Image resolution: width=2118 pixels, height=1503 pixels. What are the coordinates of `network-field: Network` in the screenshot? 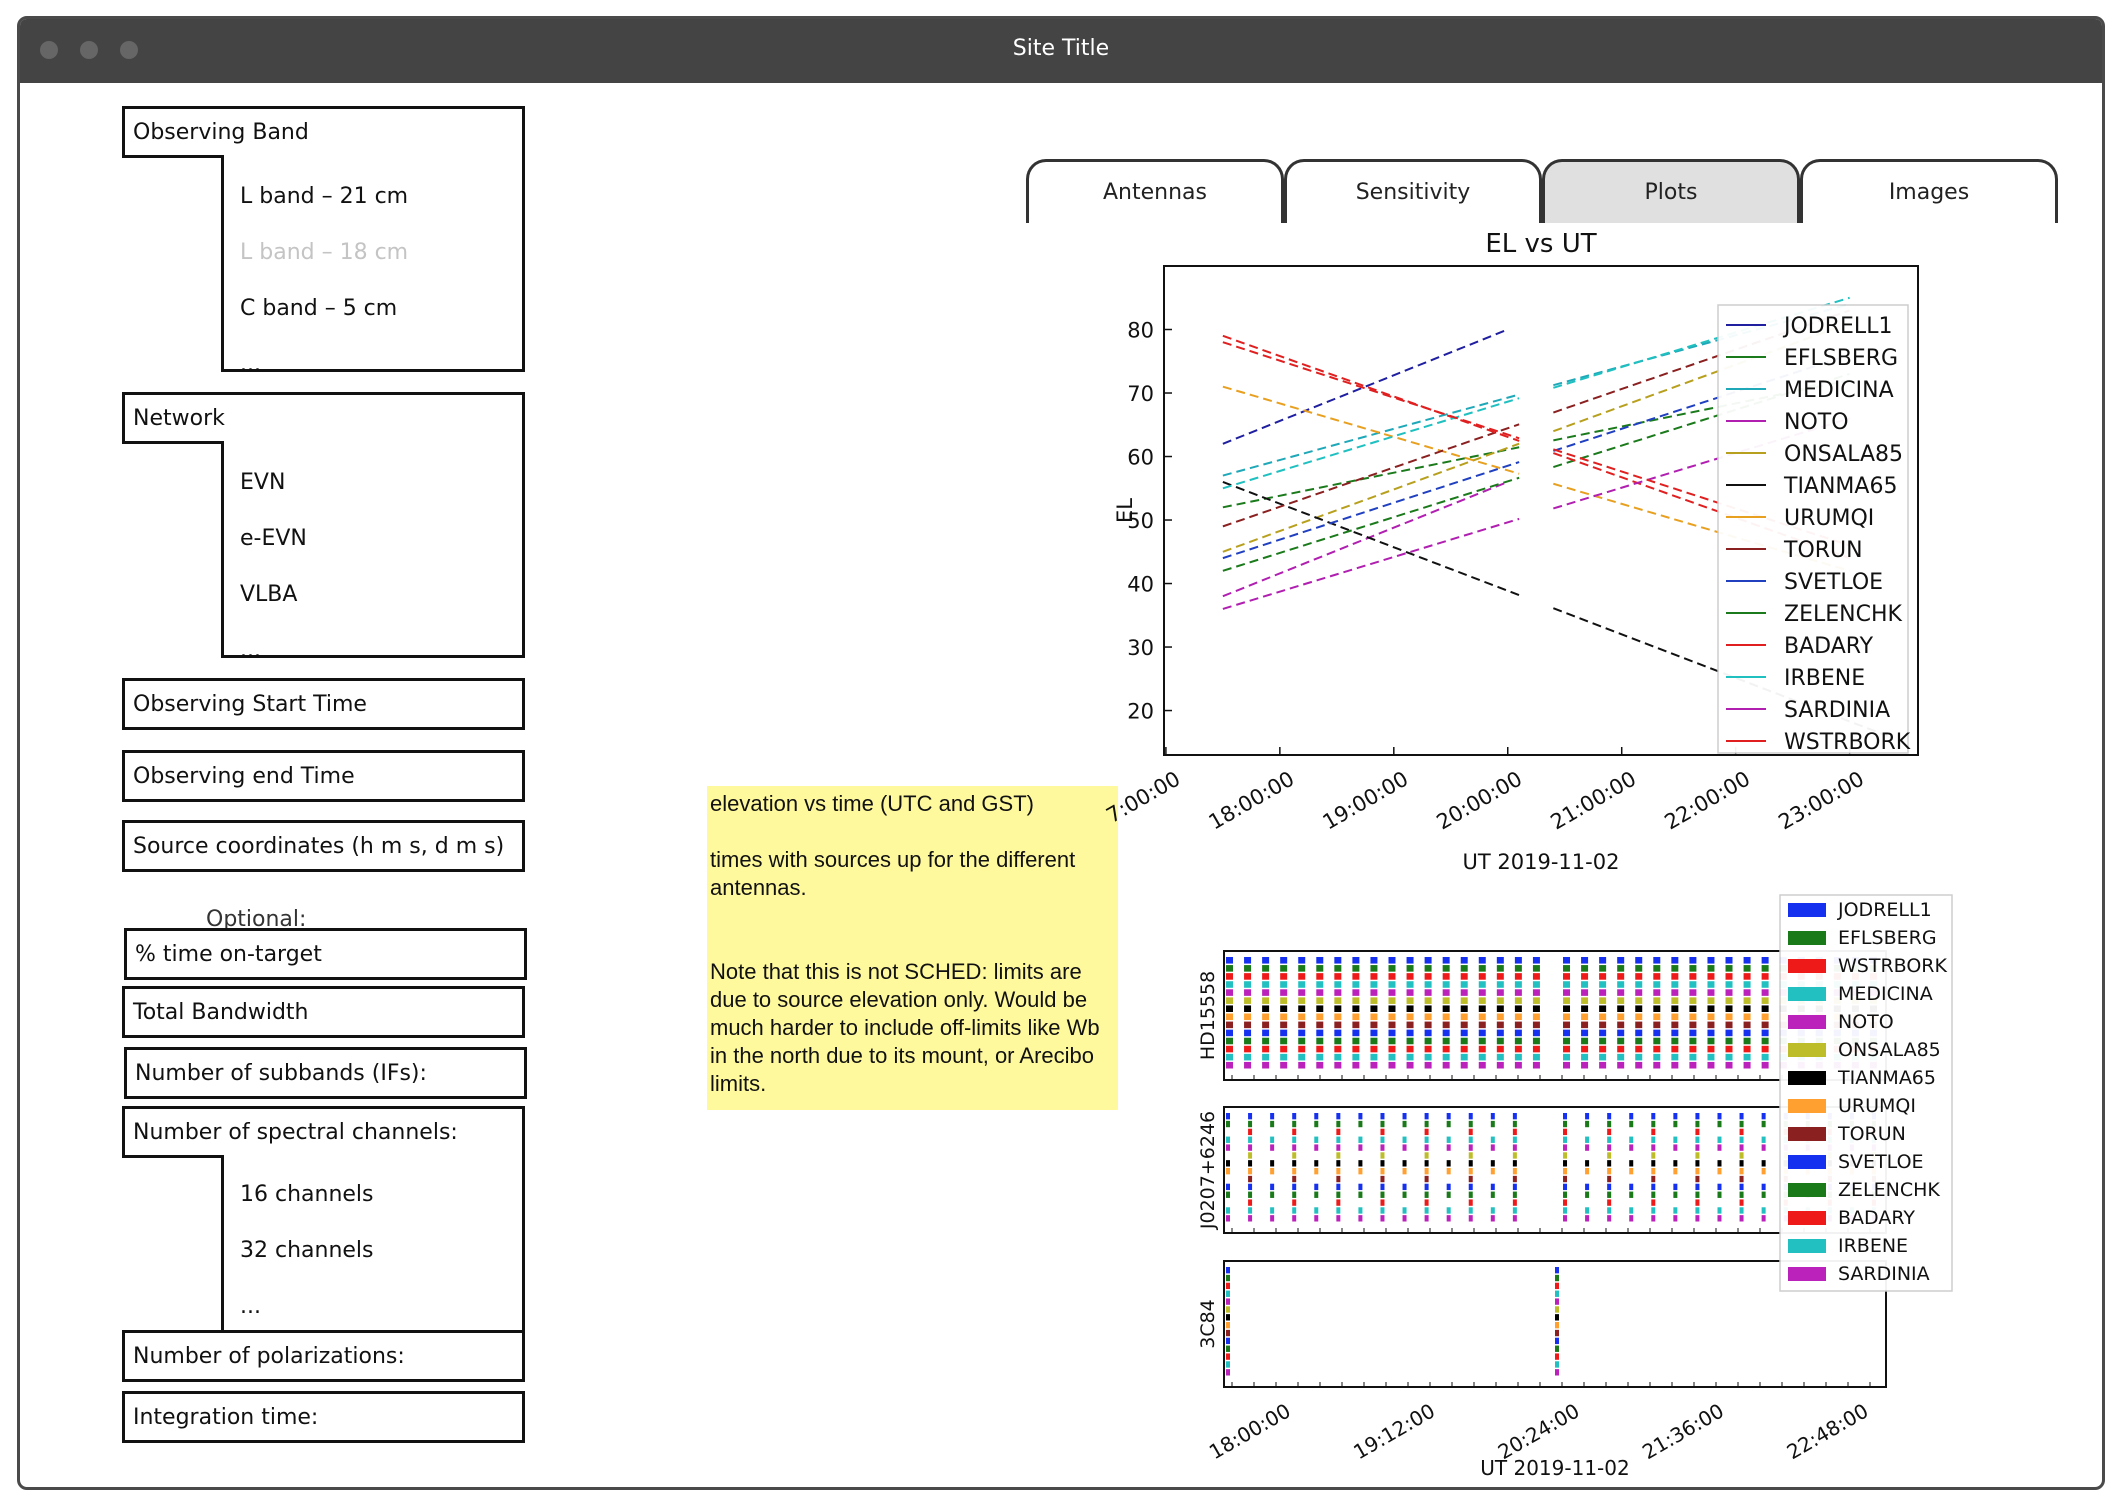 It's located at (323, 418).